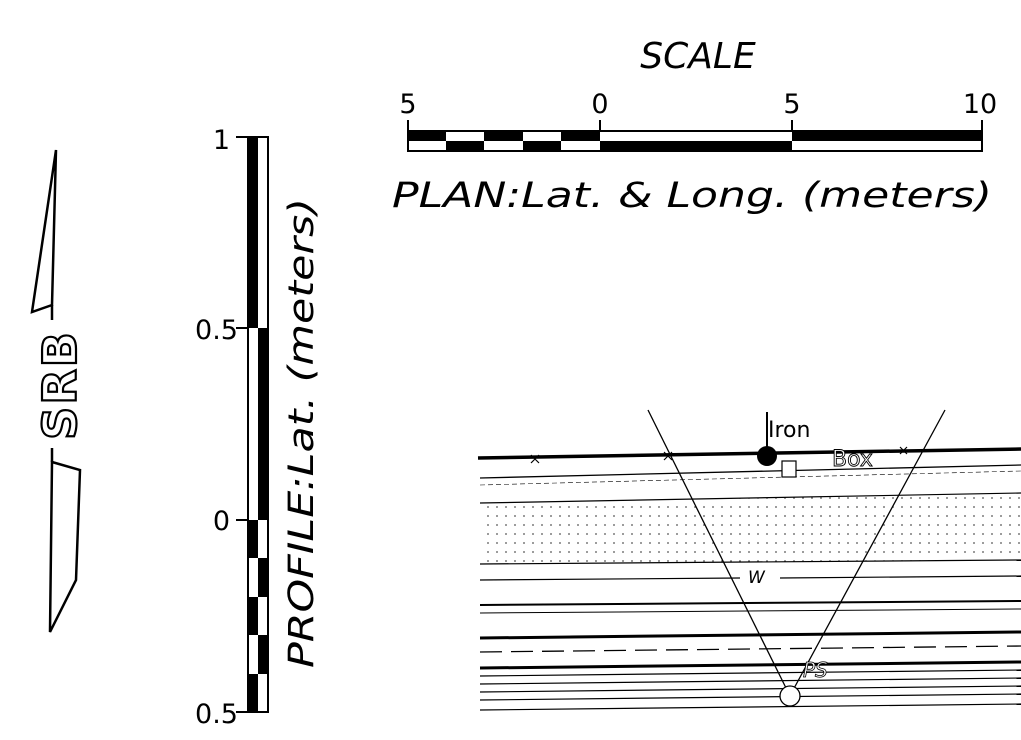 This screenshot has width=1021, height=740. Describe the element at coordinates (789, 430) in the screenshot. I see `iron-label: Iron` at that location.